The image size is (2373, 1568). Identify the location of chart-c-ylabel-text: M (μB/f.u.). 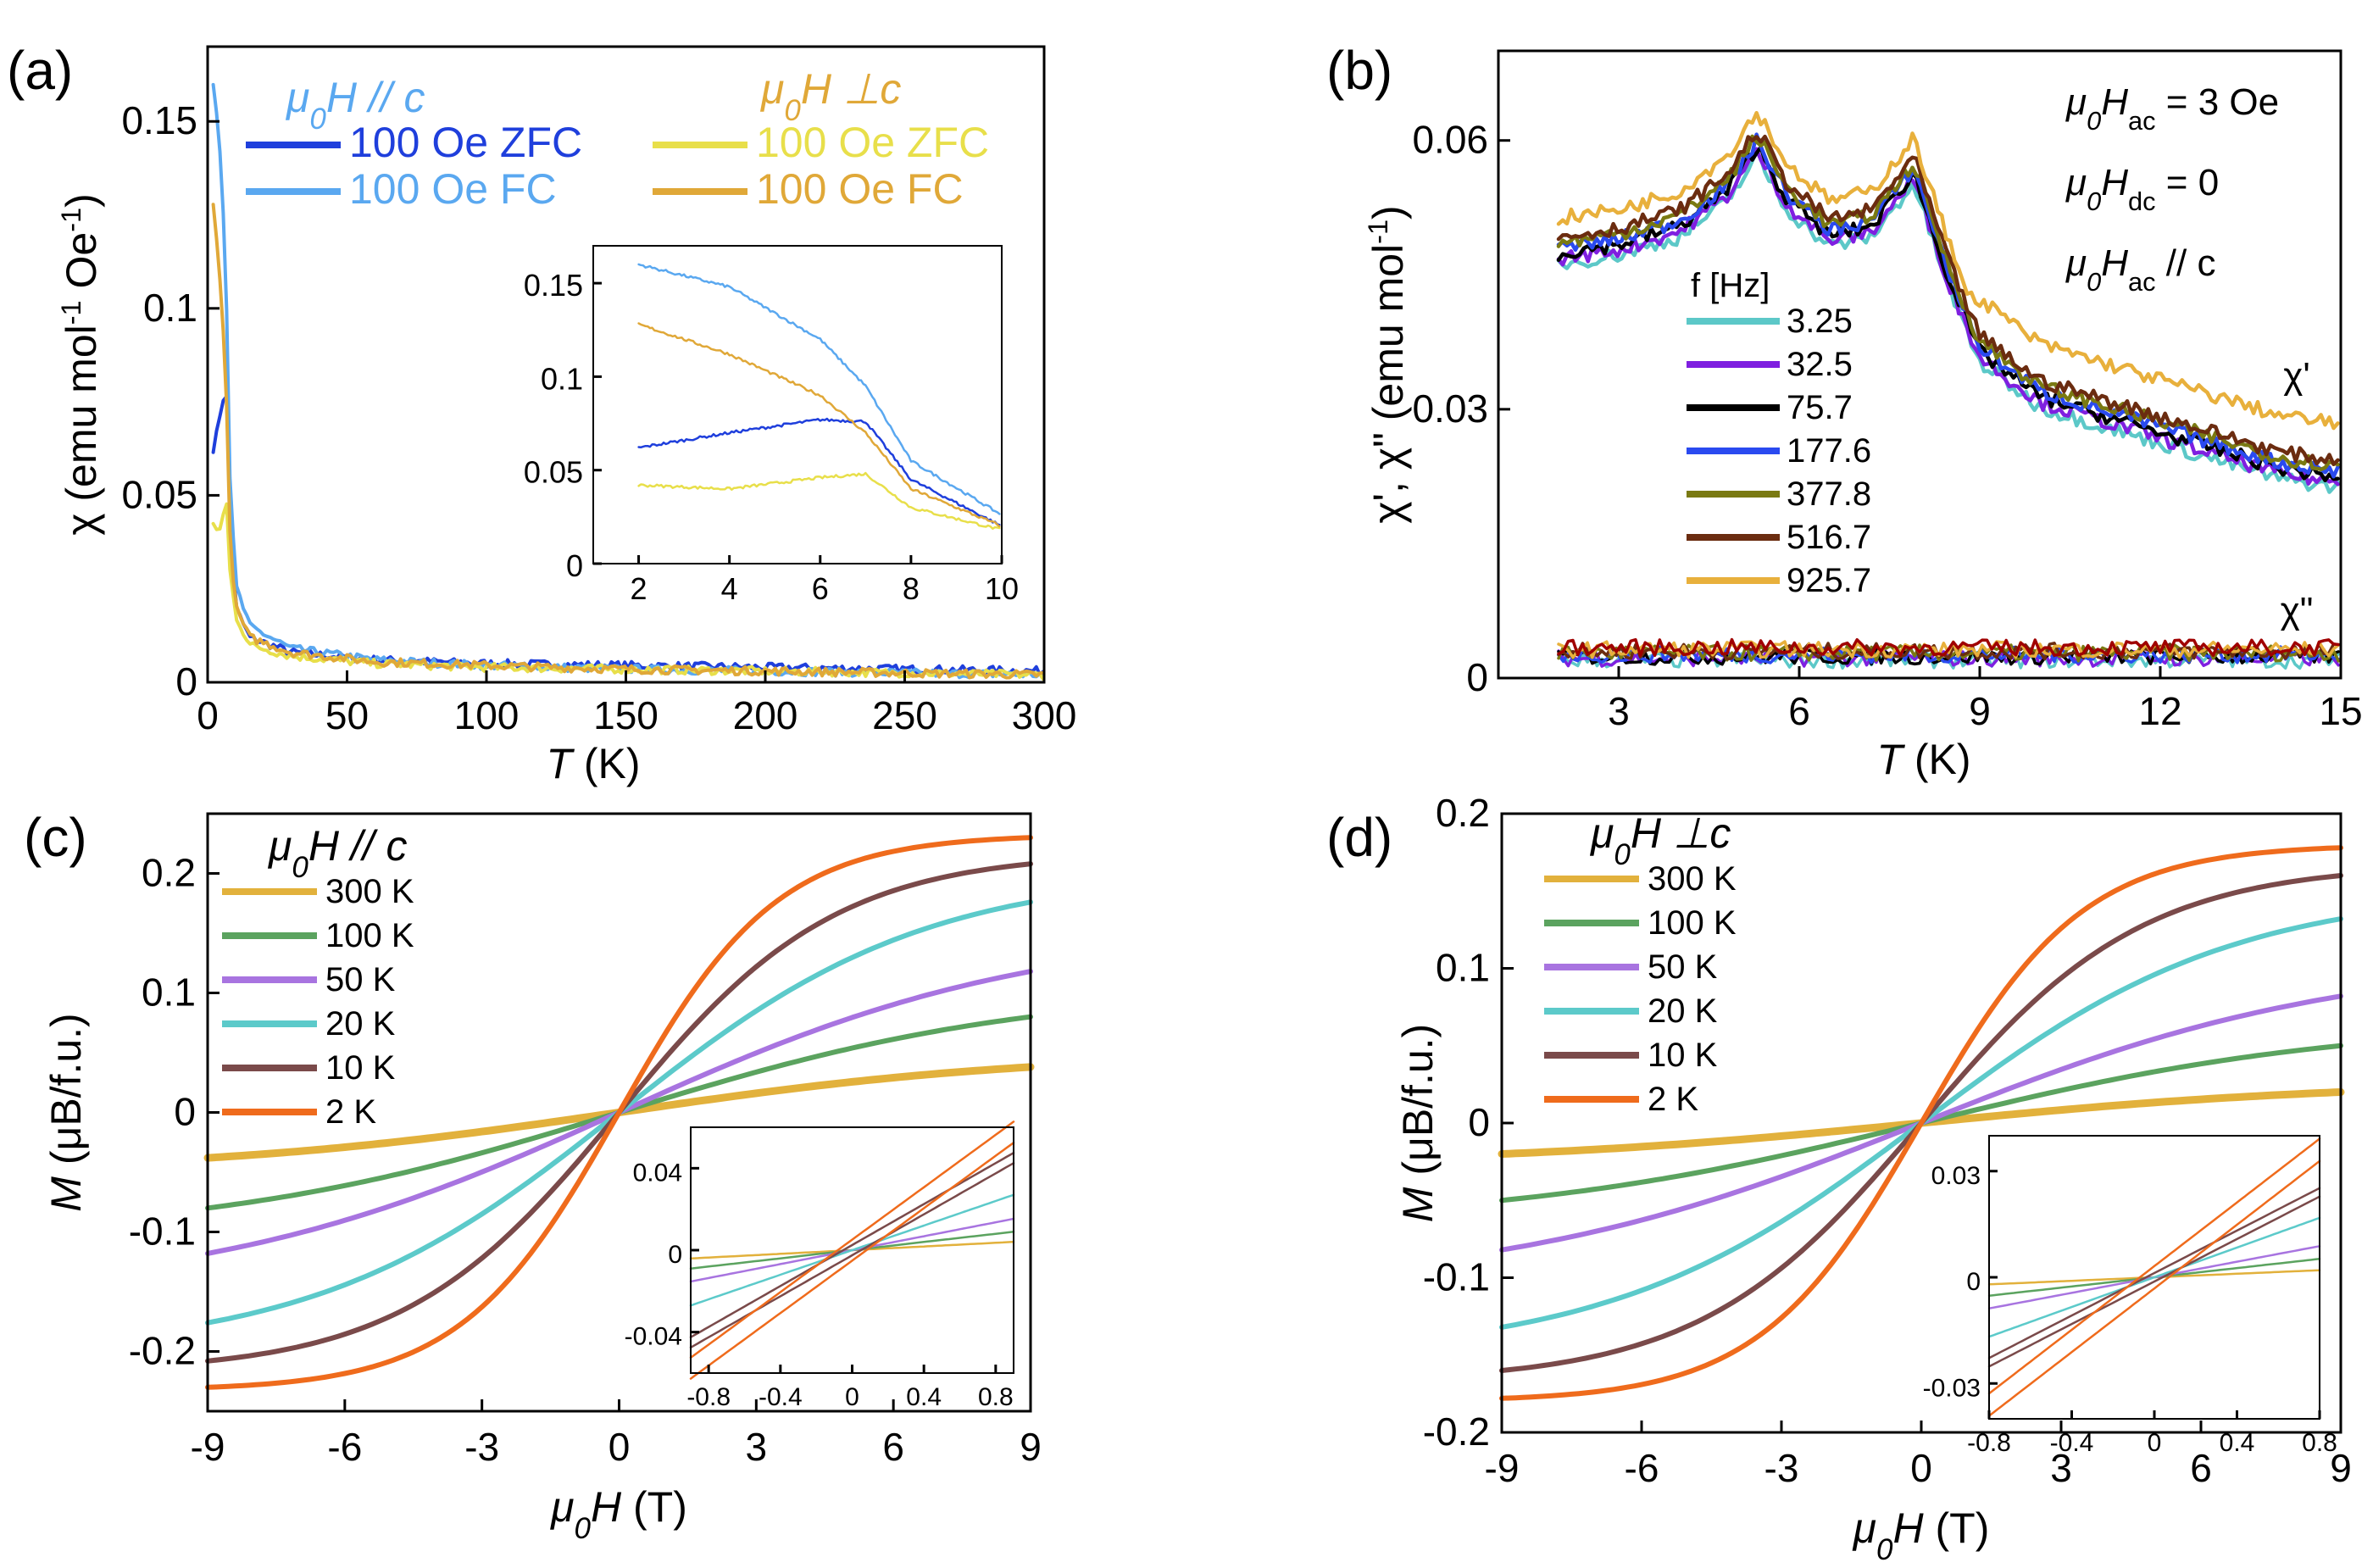
(66, 1112).